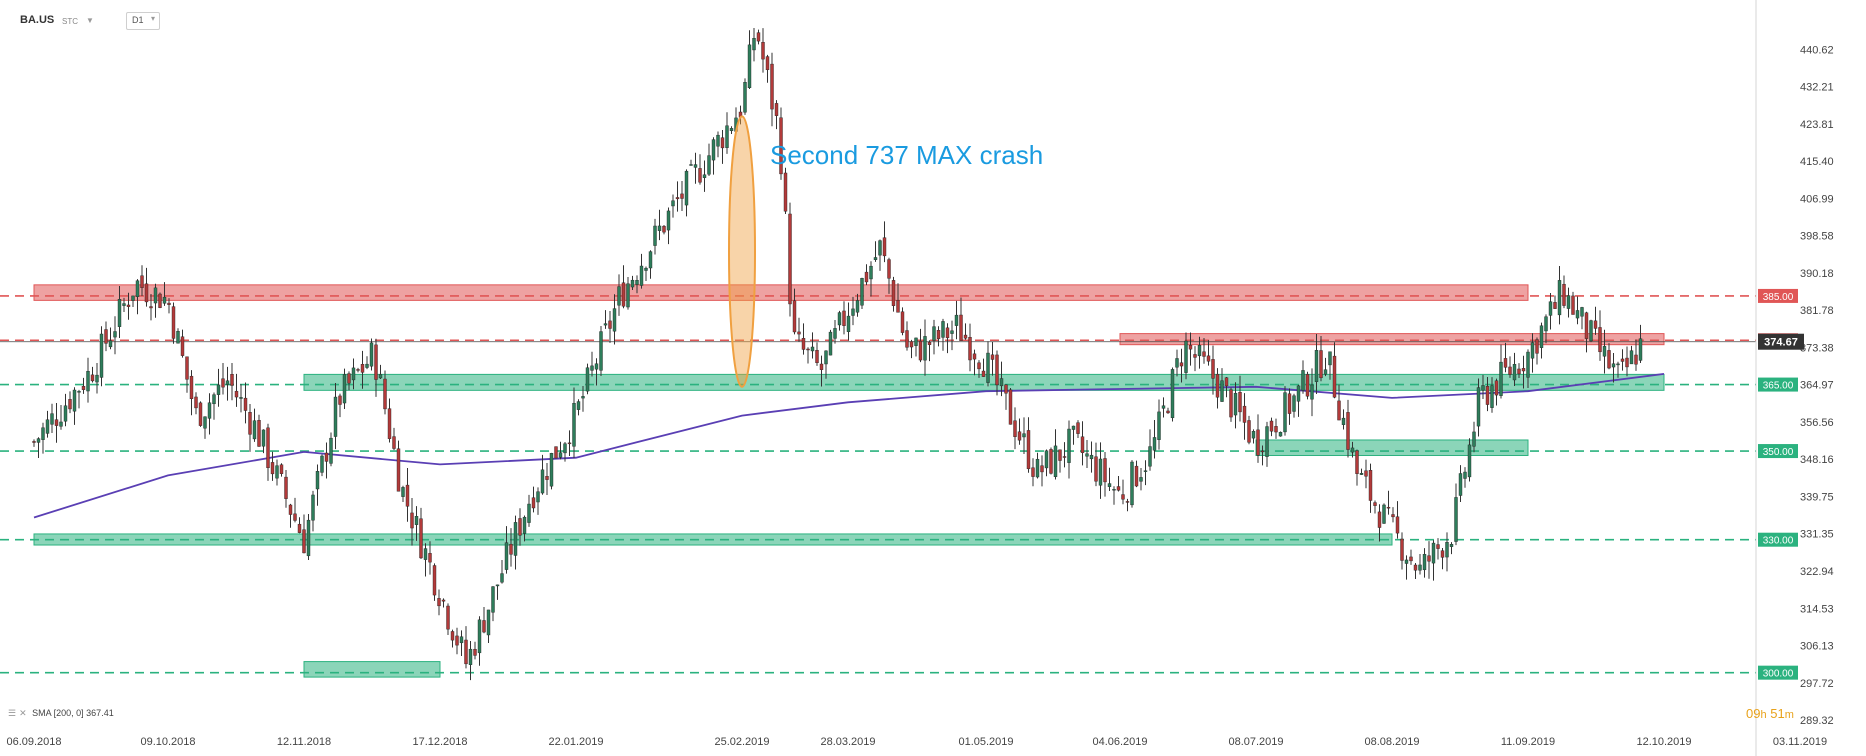 The image size is (1866, 756). What do you see at coordinates (23, 713) in the screenshot?
I see `close-icon: ✕` at bounding box center [23, 713].